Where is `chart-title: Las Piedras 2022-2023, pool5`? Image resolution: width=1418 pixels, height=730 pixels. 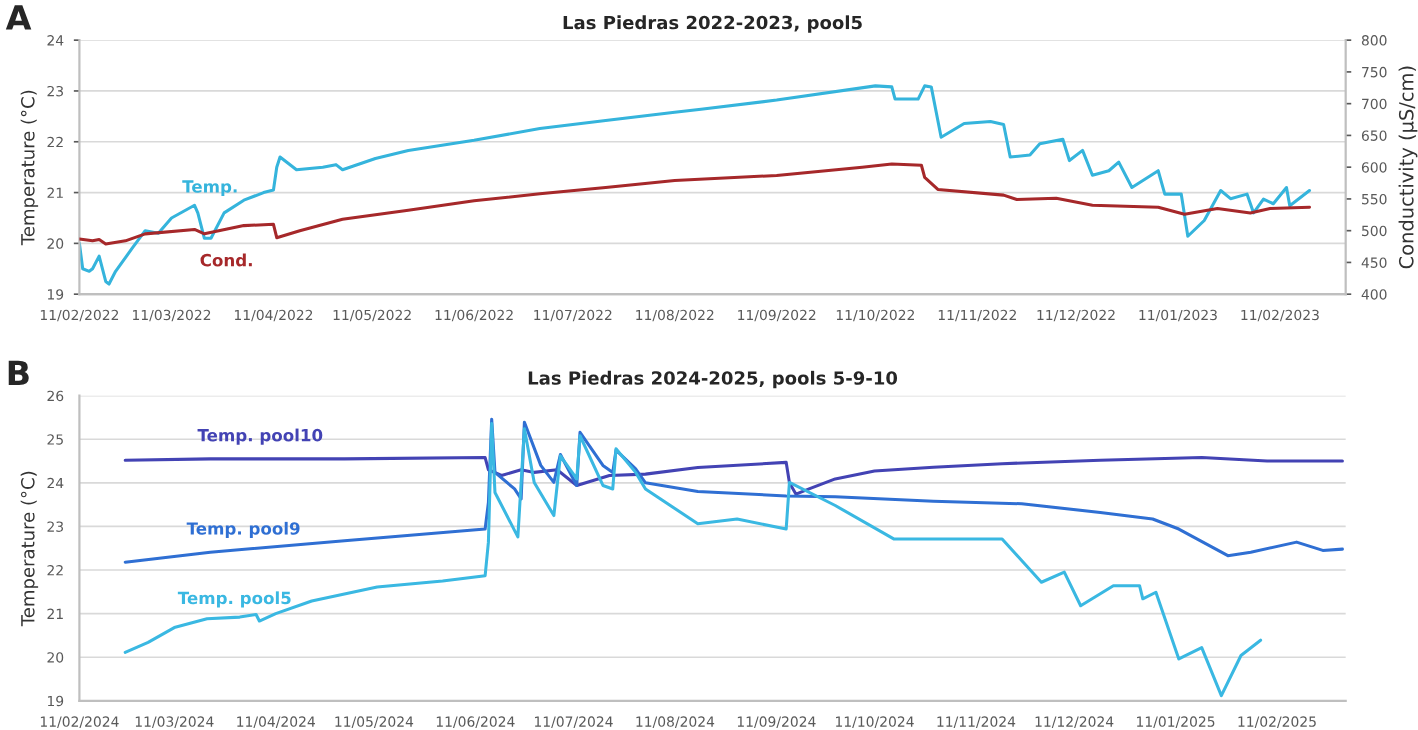 chart-title: Las Piedras 2022-2023, pool5 is located at coordinates (712, 24).